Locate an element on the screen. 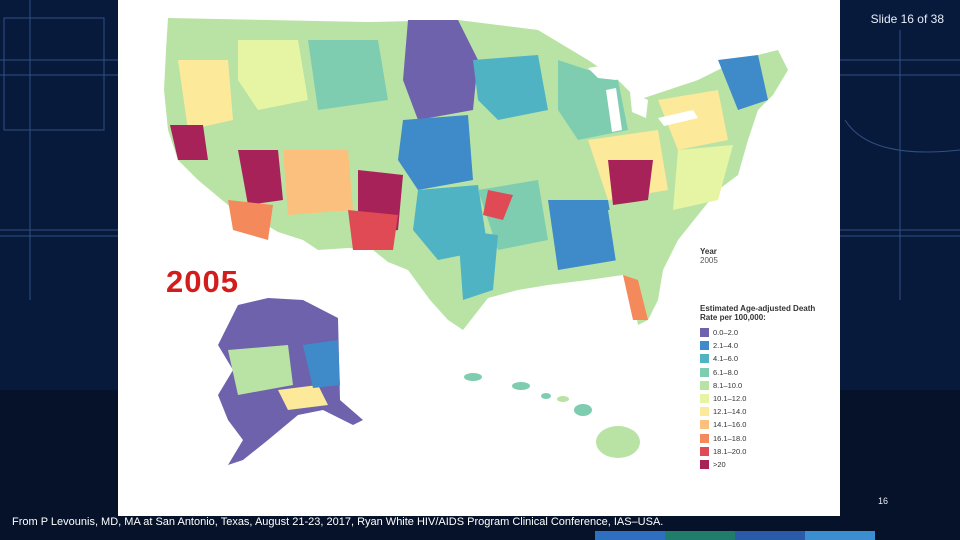  legend-item: 18.1–20.0 is located at coordinates (760, 451).